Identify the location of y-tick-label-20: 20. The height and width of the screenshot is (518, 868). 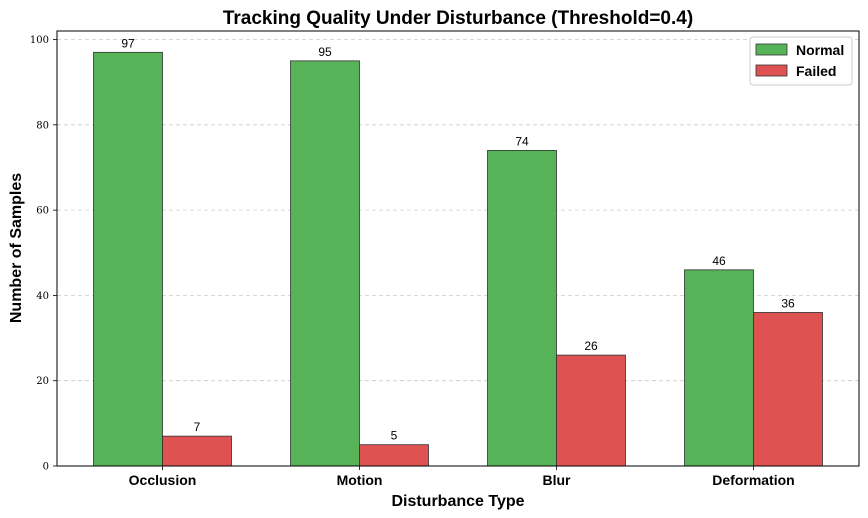
(42, 381).